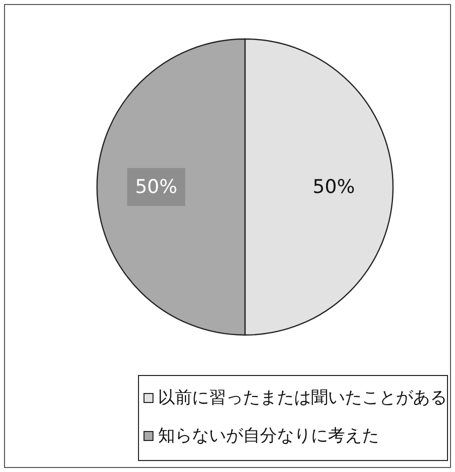 The width and height of the screenshot is (455, 472). I want to click on legend-label: 知らないが自分なりに考えた, so click(268, 436).